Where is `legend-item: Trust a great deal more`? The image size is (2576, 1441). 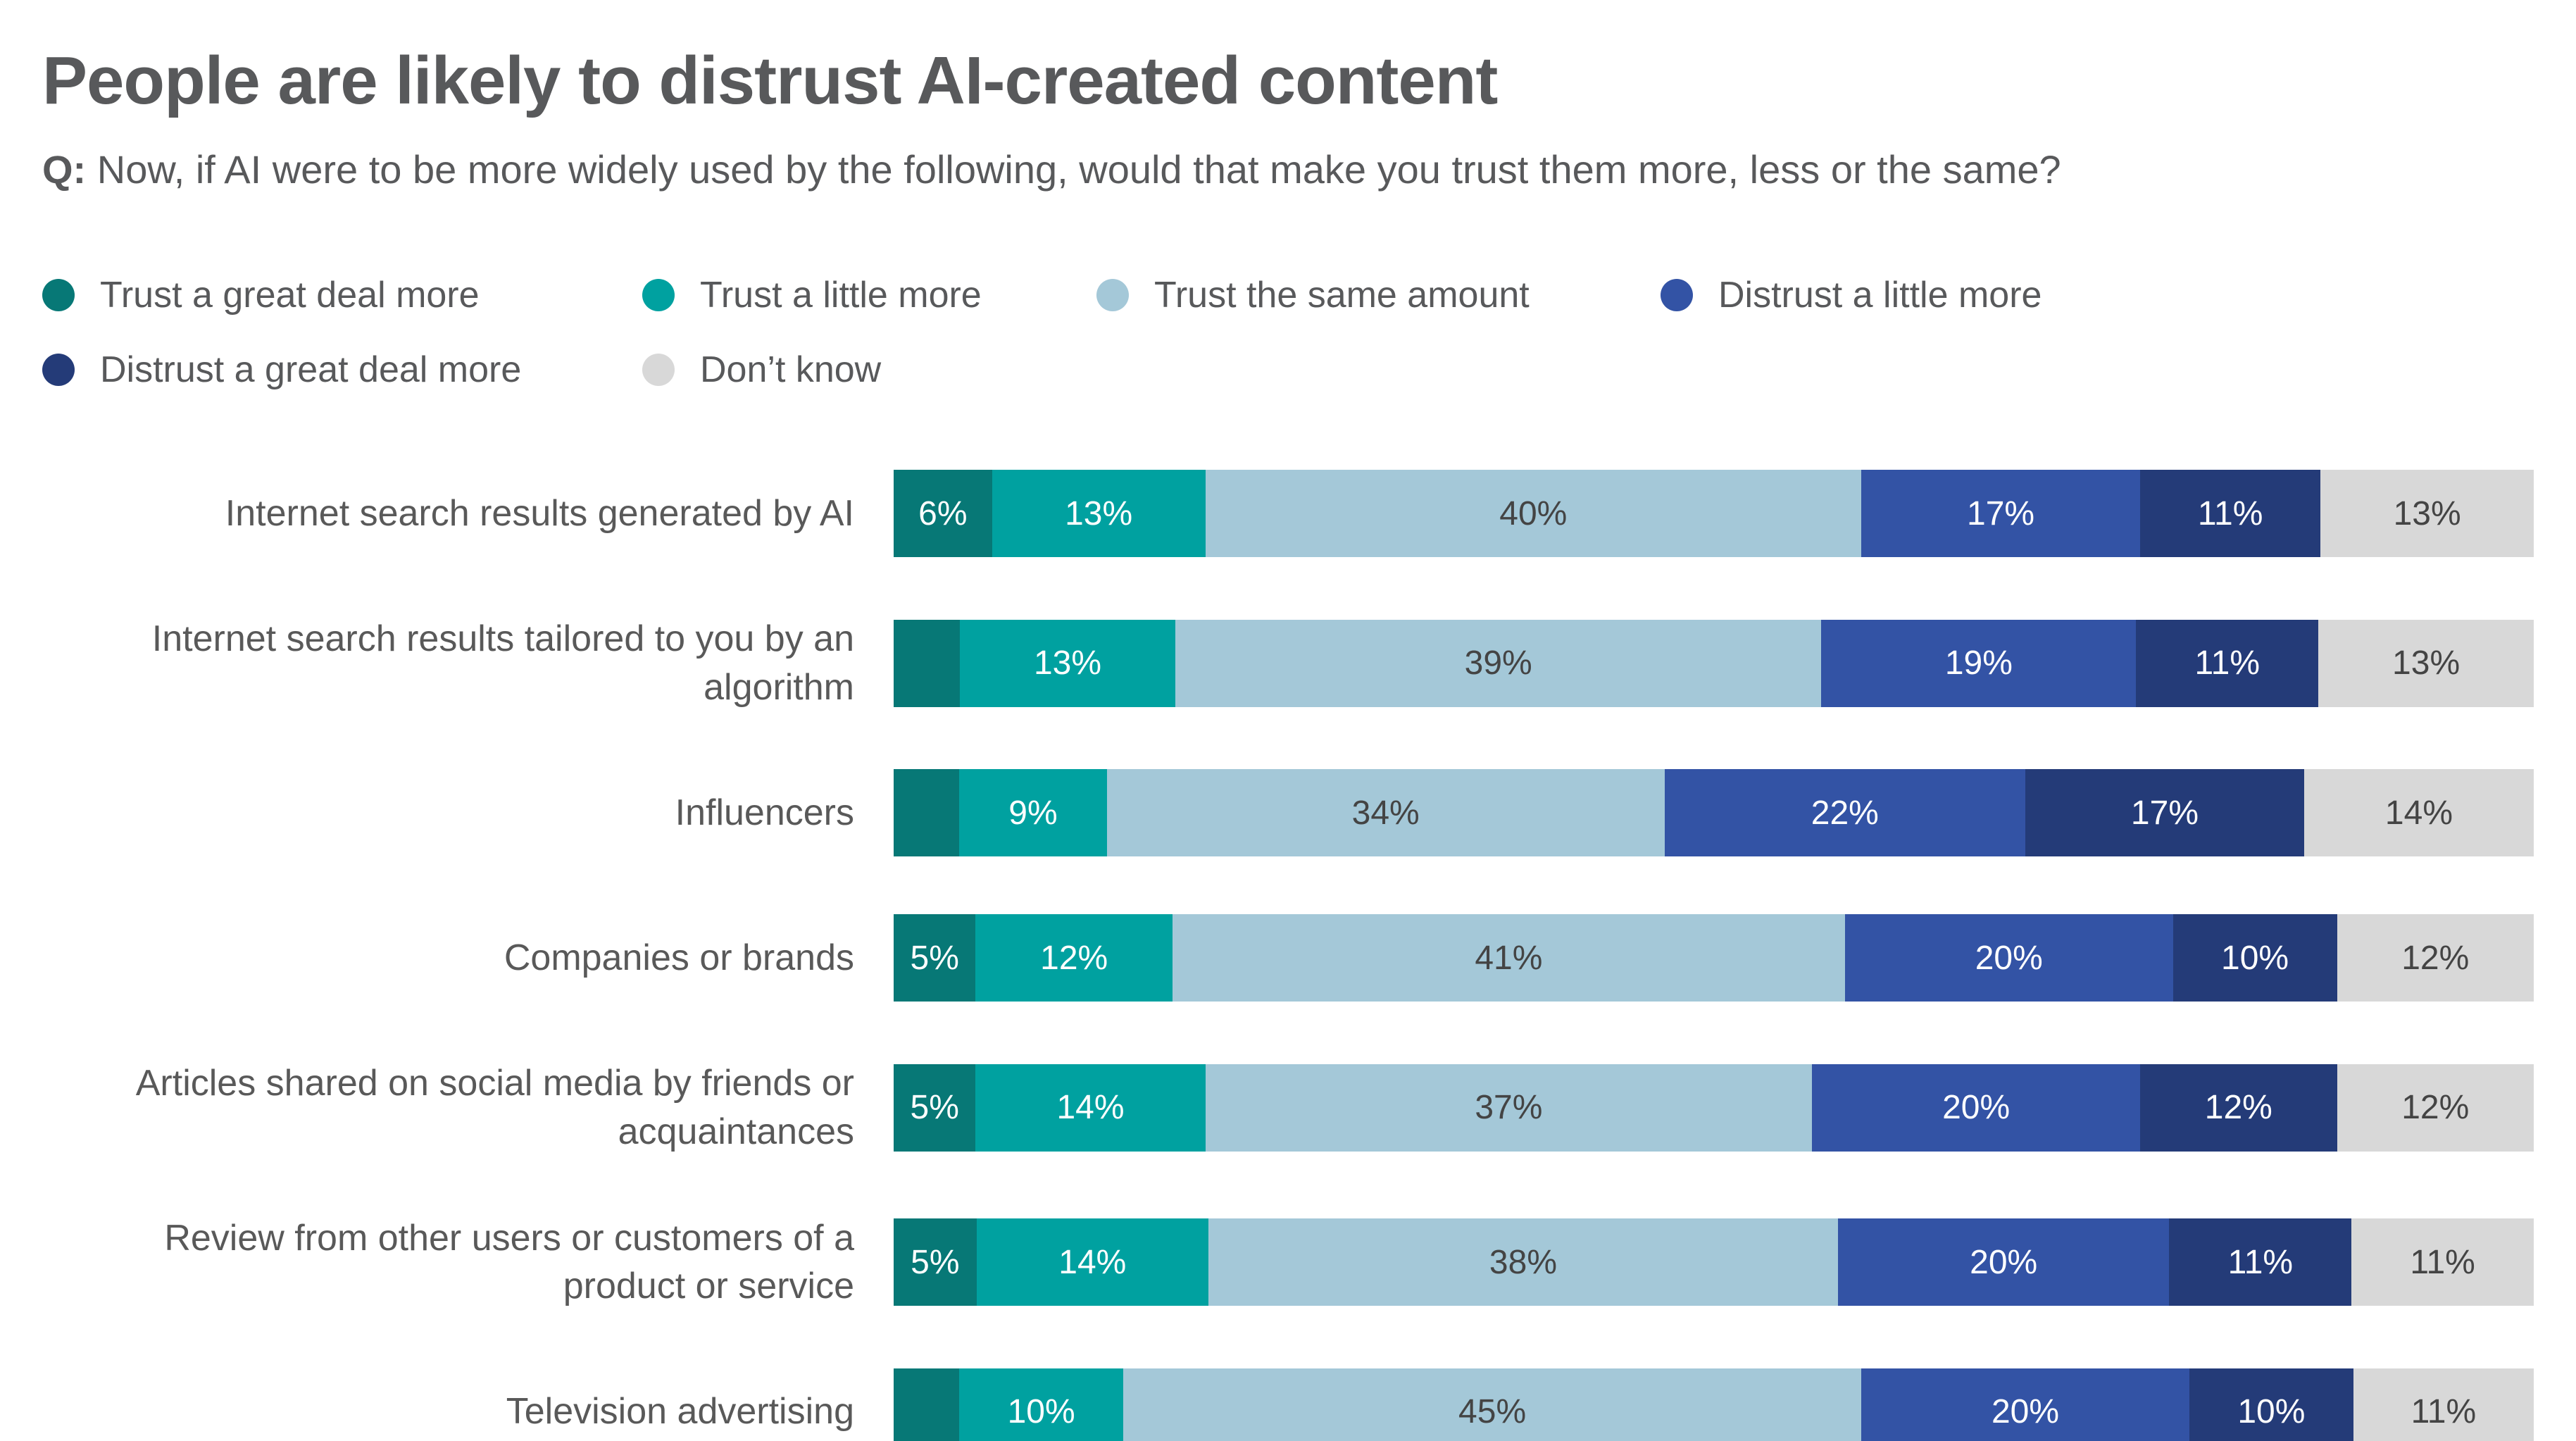 legend-item: Trust a great deal more is located at coordinates (342, 295).